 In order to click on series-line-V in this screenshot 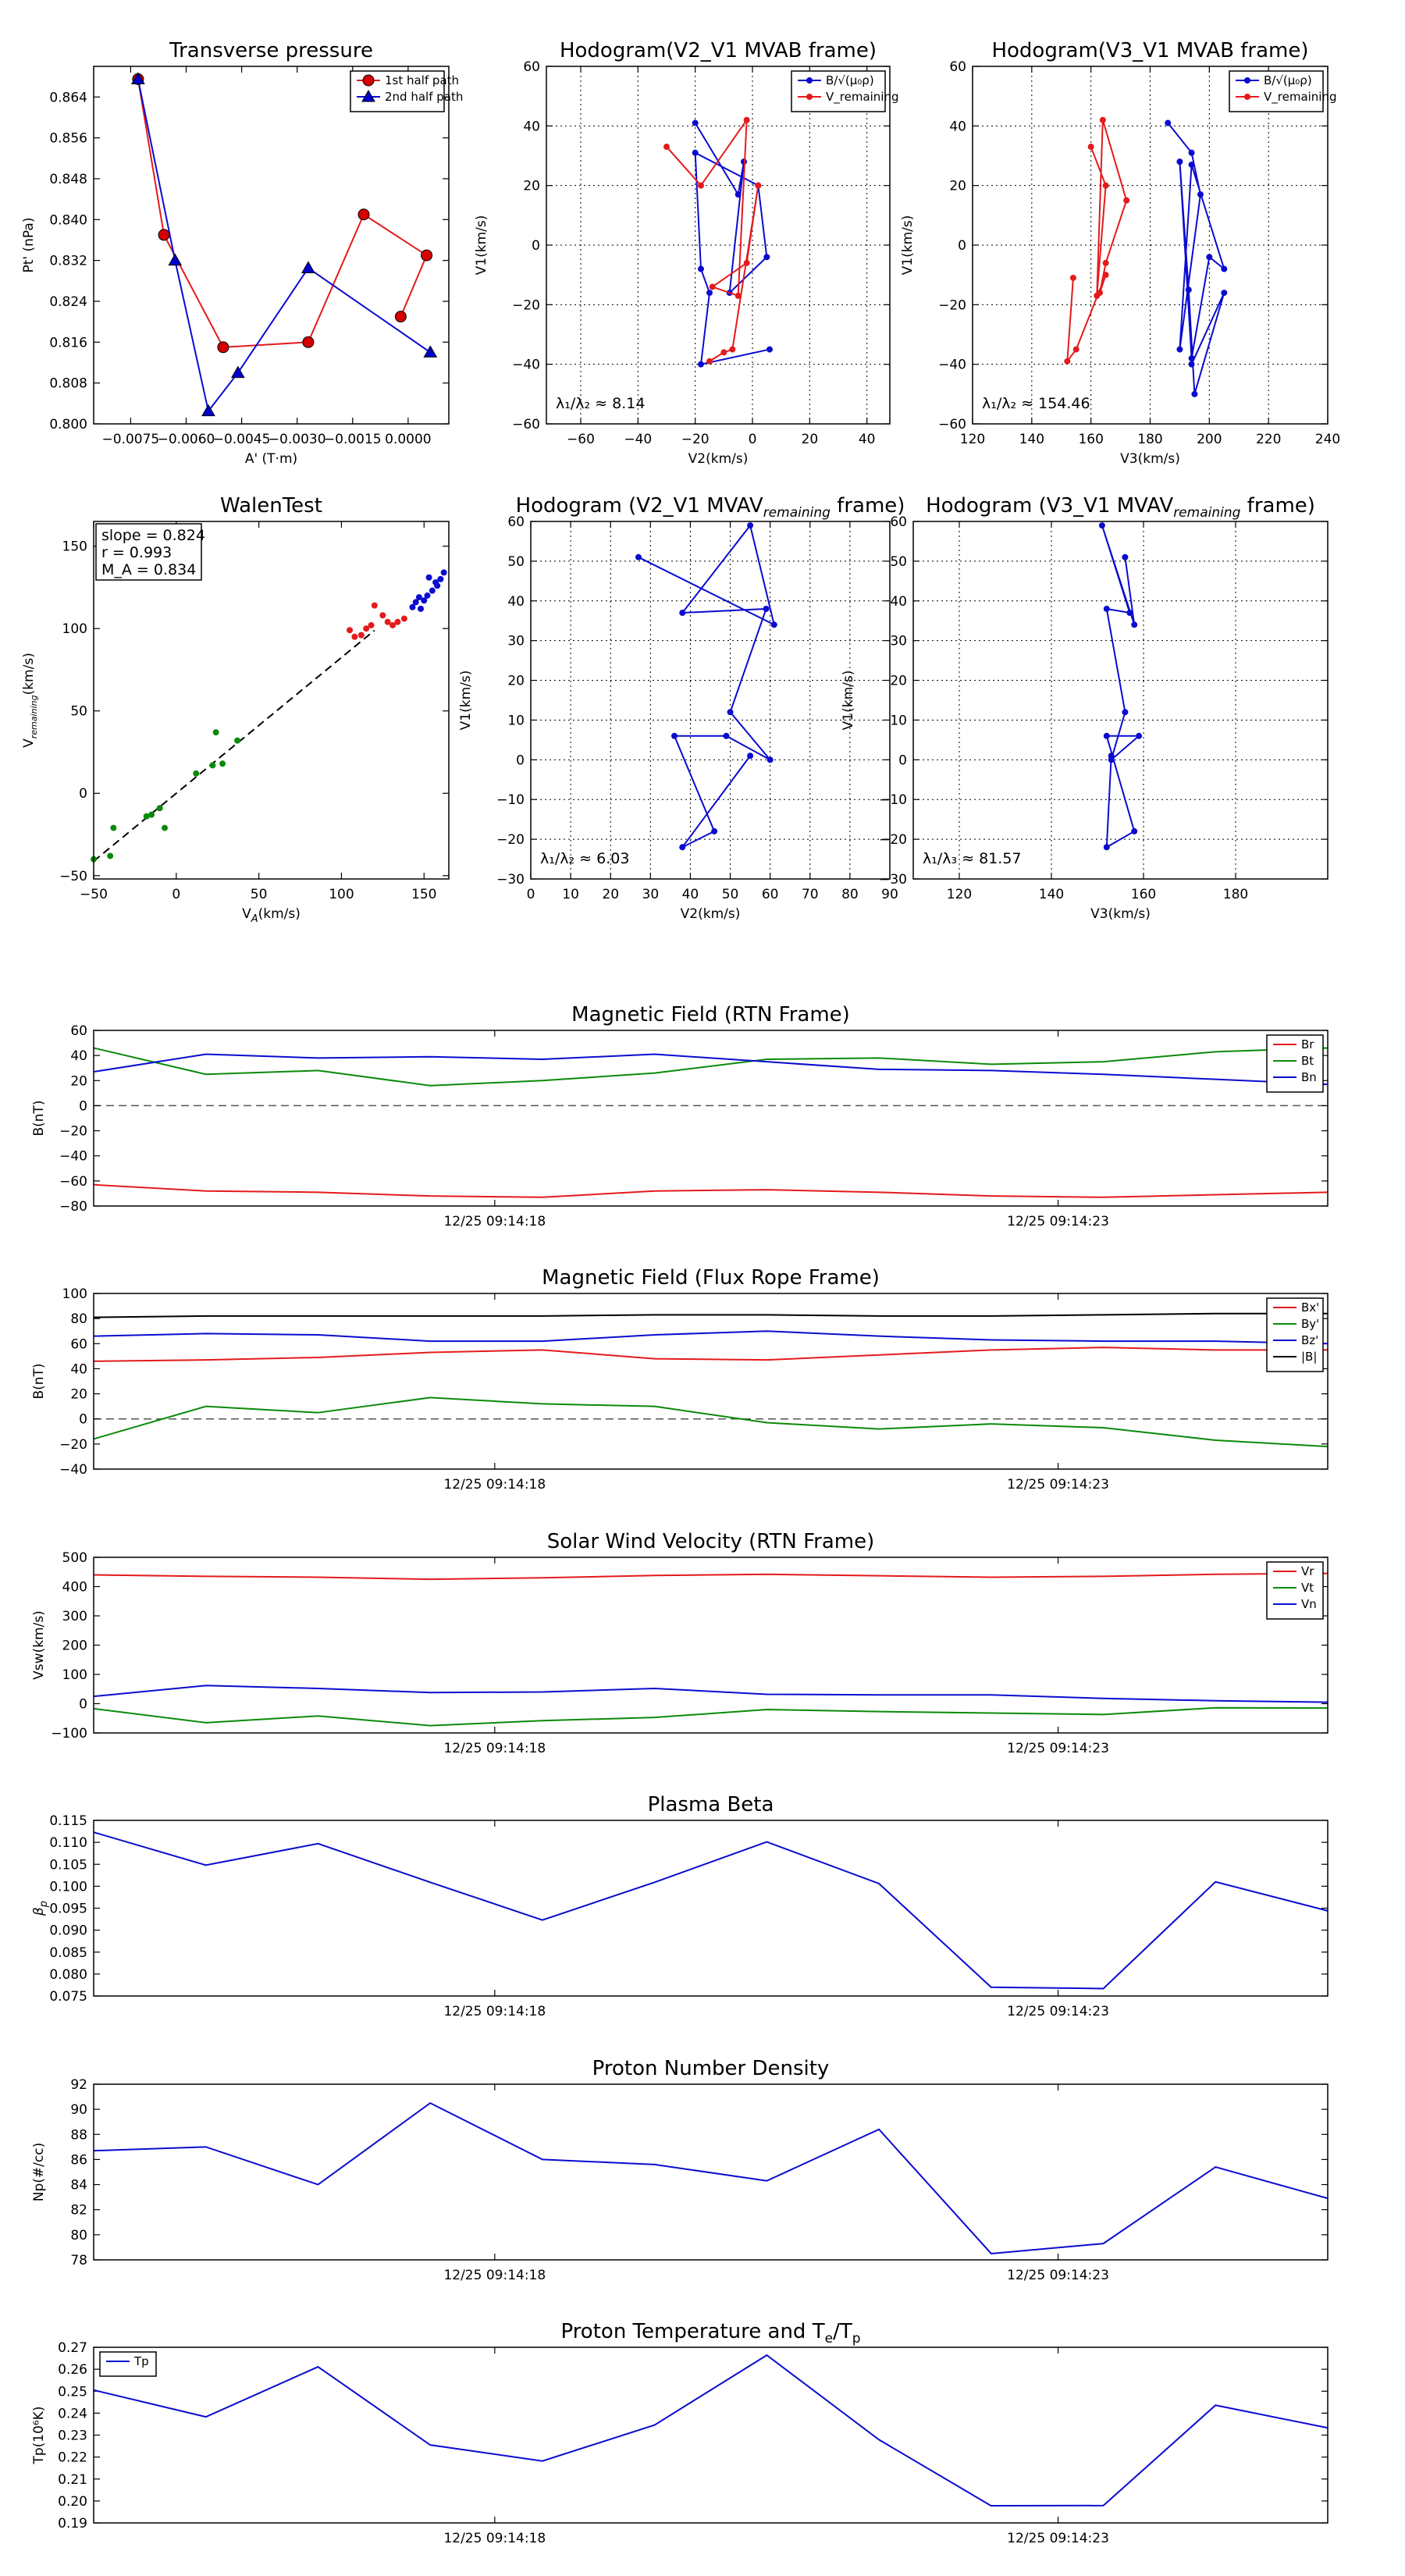, I will do `click(707, 686)`.